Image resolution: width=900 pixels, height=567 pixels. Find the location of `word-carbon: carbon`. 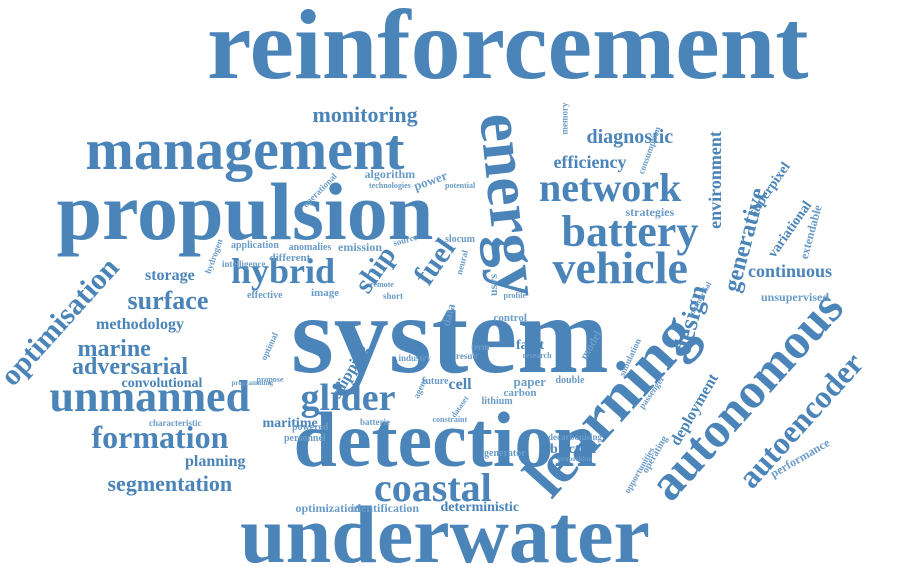

word-carbon: carbon is located at coordinates (520, 392).